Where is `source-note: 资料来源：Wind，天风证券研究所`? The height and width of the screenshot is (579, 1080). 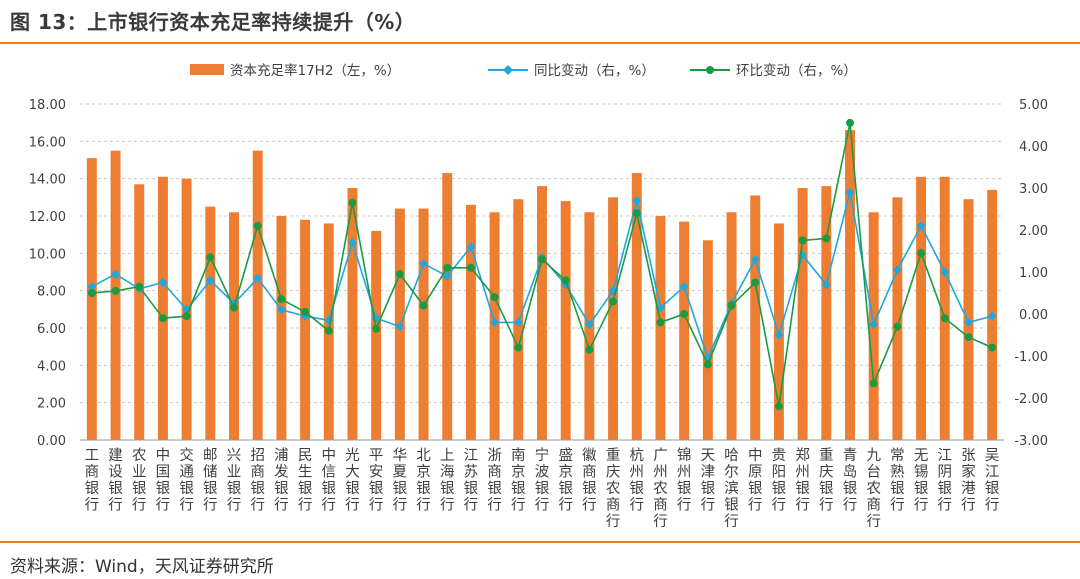 source-note: 资料来源：Wind，天风证券研究所 is located at coordinates (142, 567).